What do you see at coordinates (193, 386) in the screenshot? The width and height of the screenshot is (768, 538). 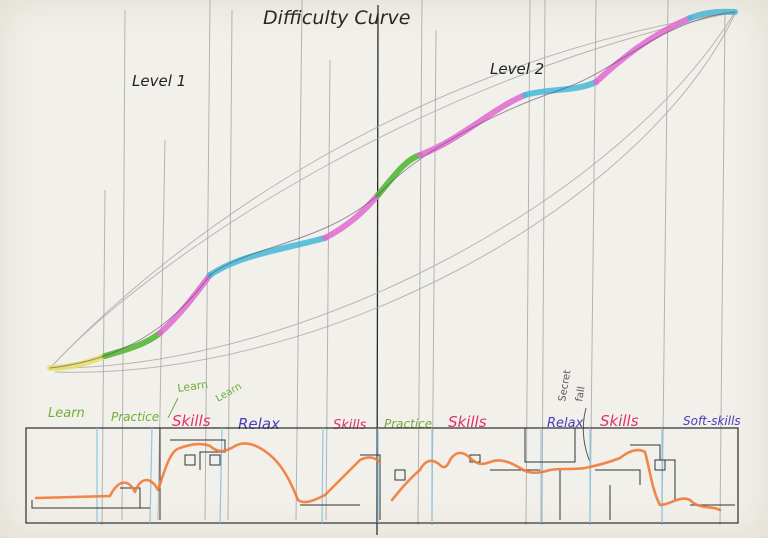 I see `annotation-learn-a: Learn` at bounding box center [193, 386].